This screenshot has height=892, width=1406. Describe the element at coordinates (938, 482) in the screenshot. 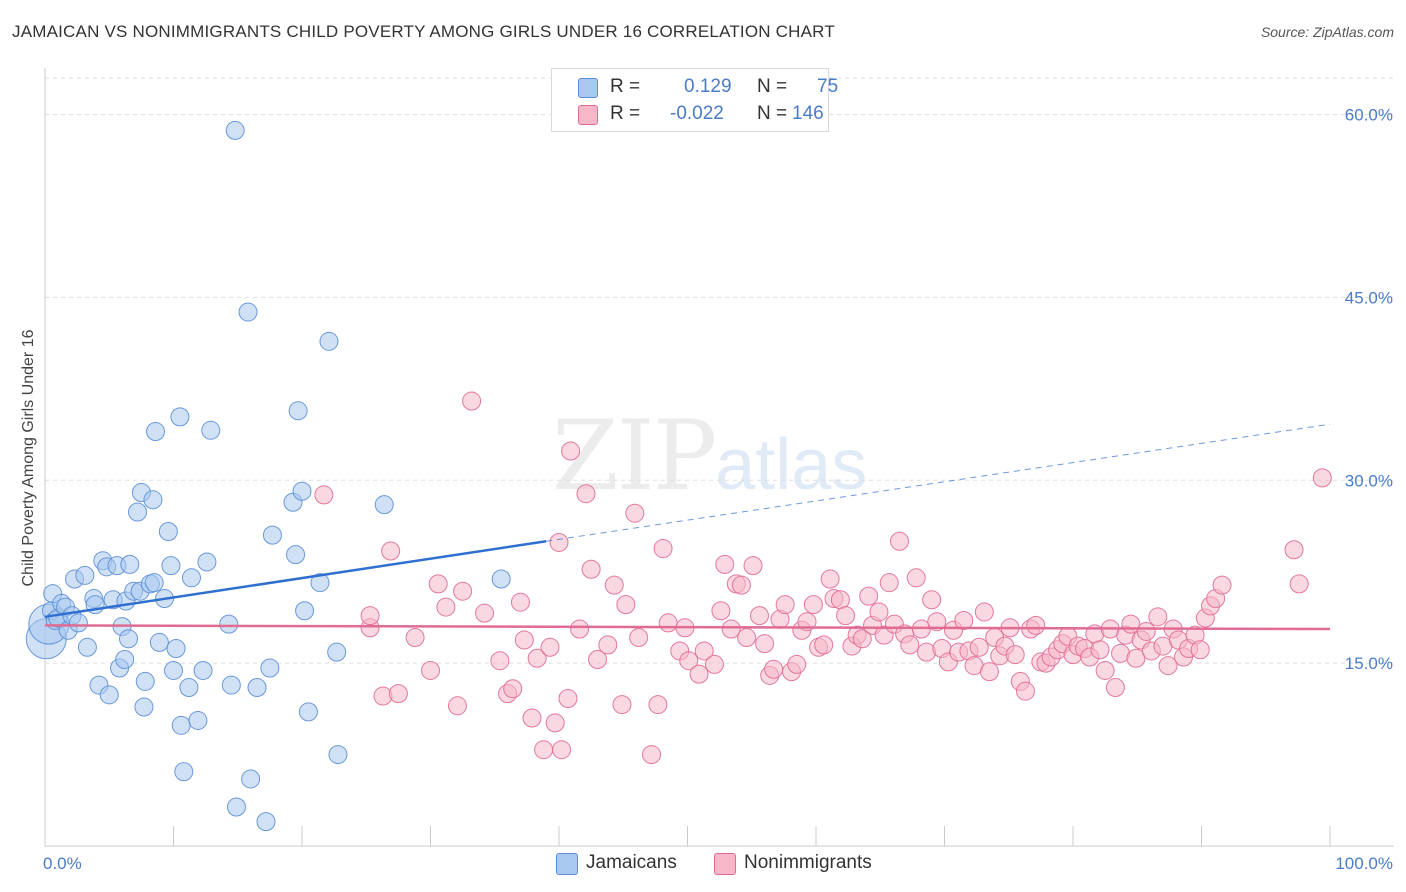

I see `jamaicans-trend-extension` at that location.